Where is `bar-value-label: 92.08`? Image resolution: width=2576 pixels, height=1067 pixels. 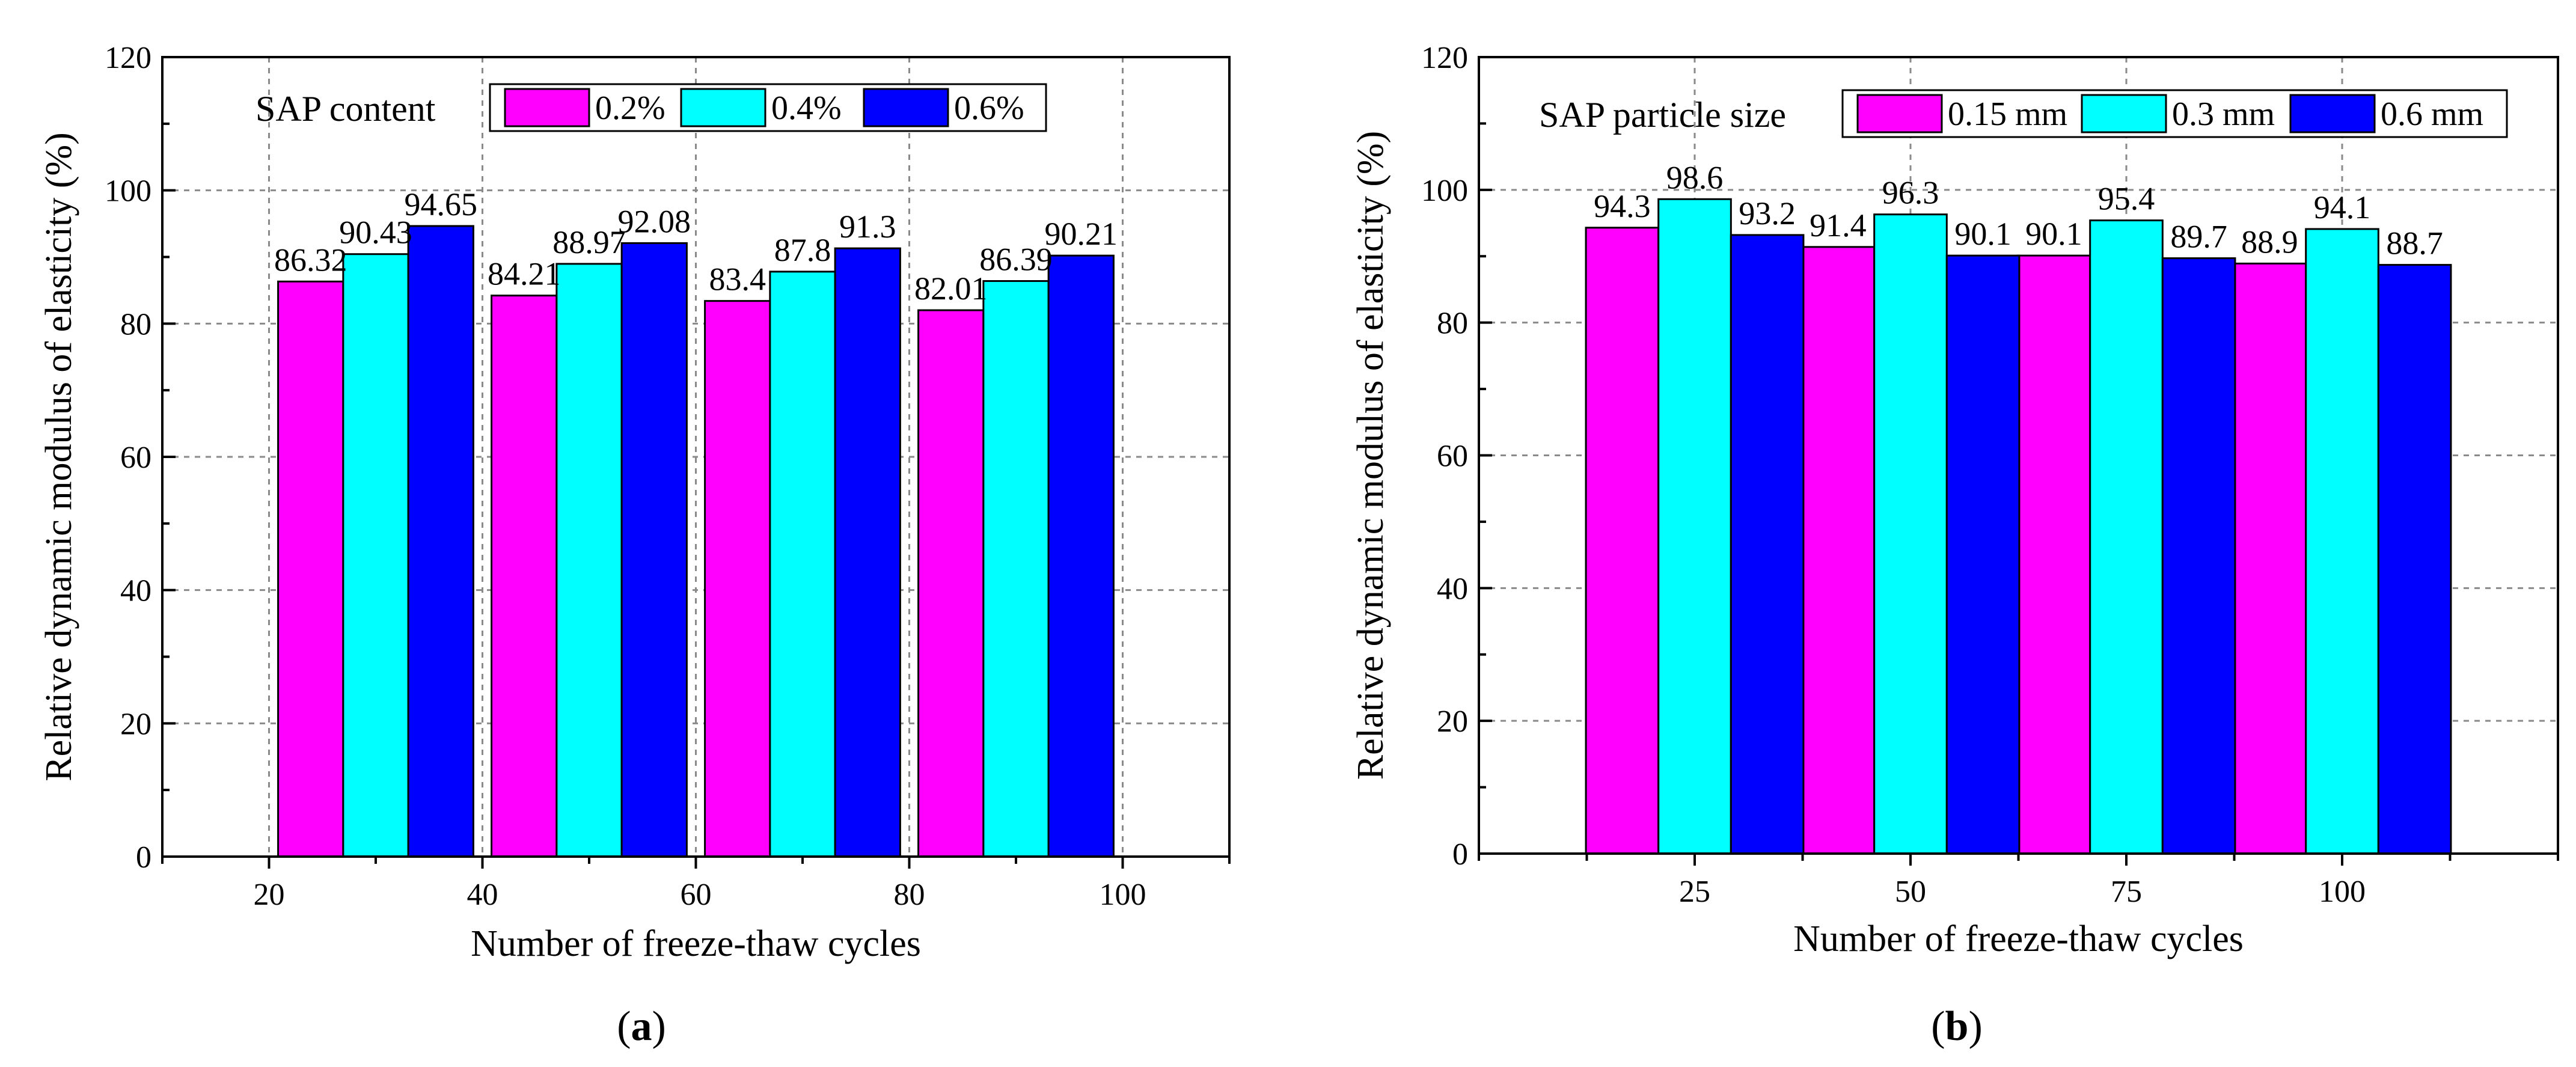
bar-value-label: 92.08 is located at coordinates (654, 221).